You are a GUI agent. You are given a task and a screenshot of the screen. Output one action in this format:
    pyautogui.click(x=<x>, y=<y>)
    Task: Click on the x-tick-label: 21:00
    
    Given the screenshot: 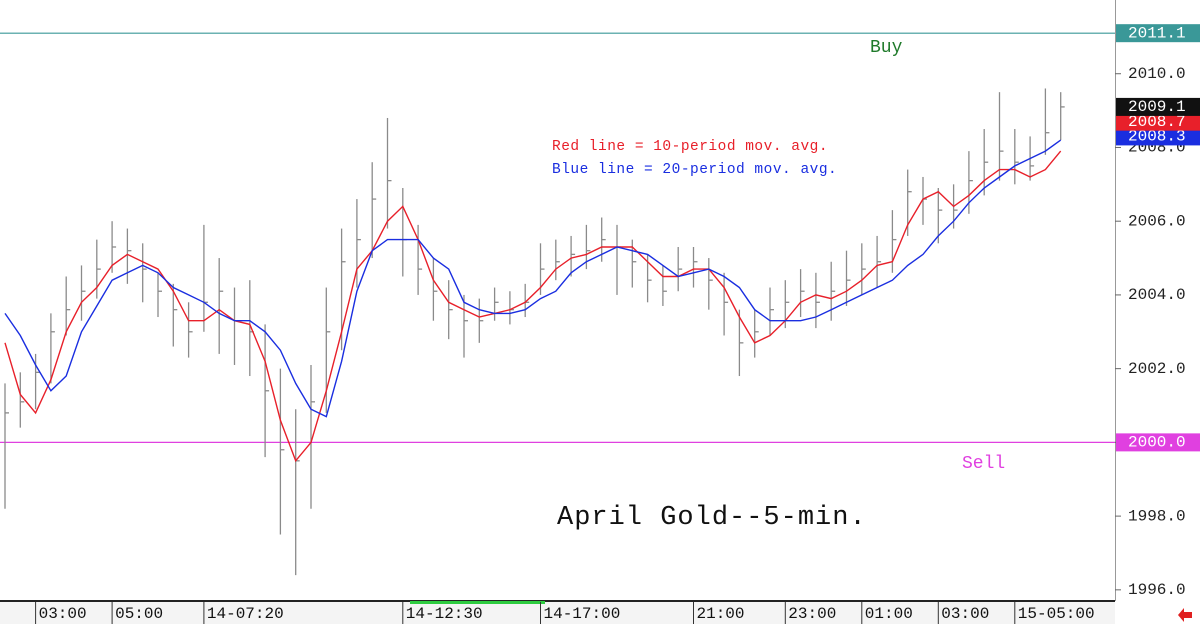 What is the action you would take?
    pyautogui.click(x=721, y=614)
    